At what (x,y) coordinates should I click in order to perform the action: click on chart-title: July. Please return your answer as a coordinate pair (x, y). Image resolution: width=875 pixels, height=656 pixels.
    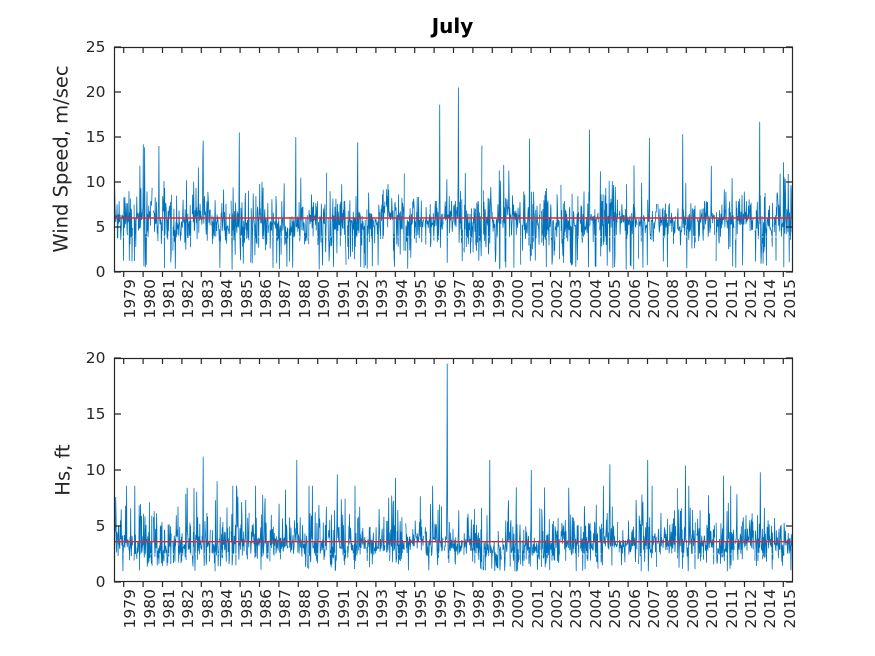
    Looking at the image, I should click on (452, 26).